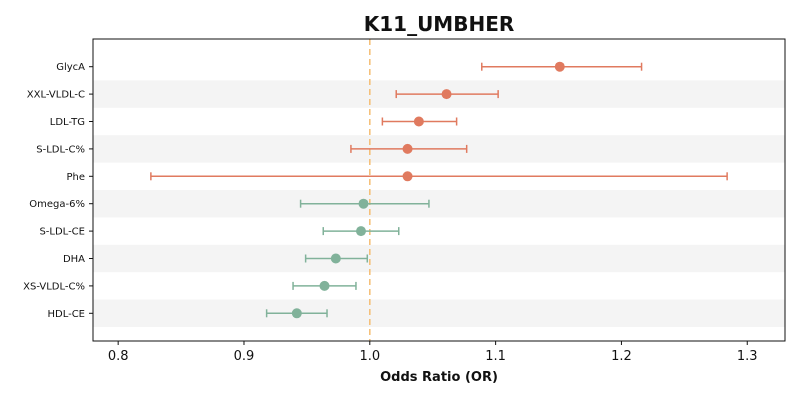 This screenshot has height=400, width=800. What do you see at coordinates (369, 356) in the screenshot?
I see `x-tick-label: 1.0` at bounding box center [369, 356].